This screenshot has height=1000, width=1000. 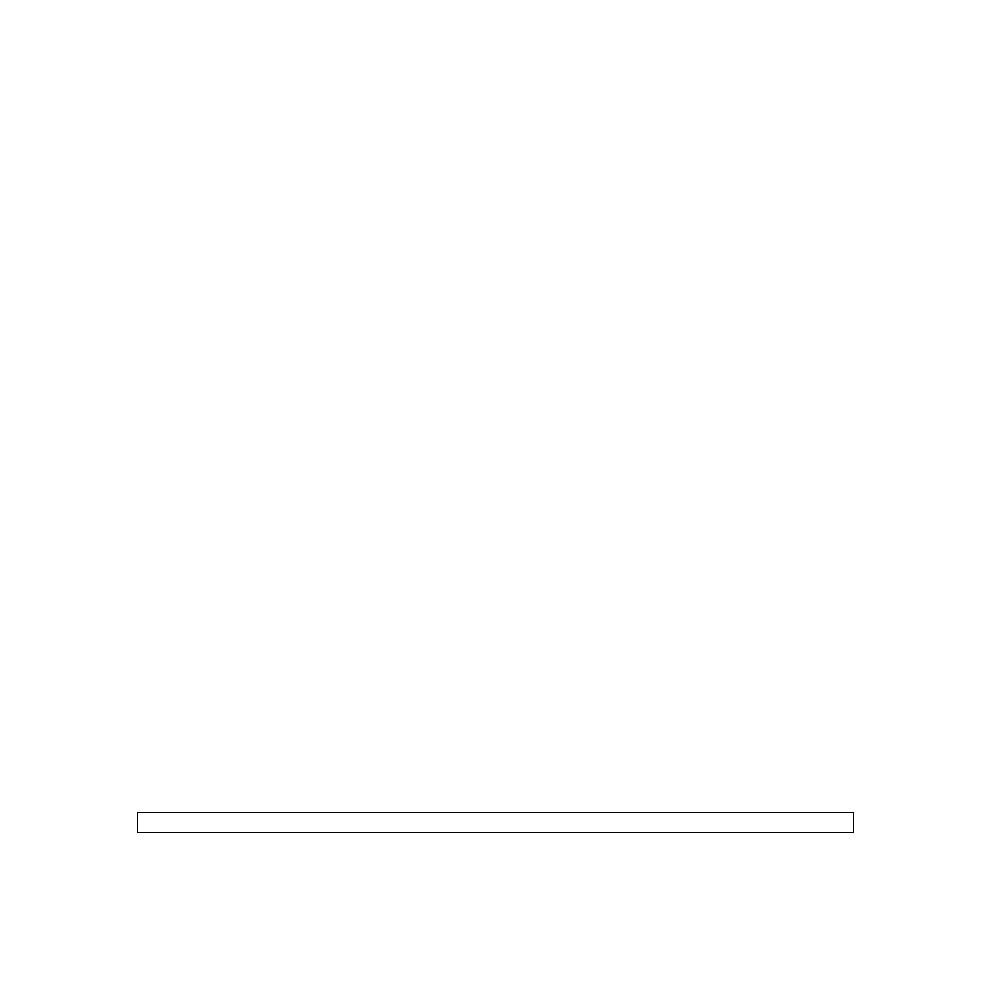 I want to click on colorbar, so click(x=495, y=822).